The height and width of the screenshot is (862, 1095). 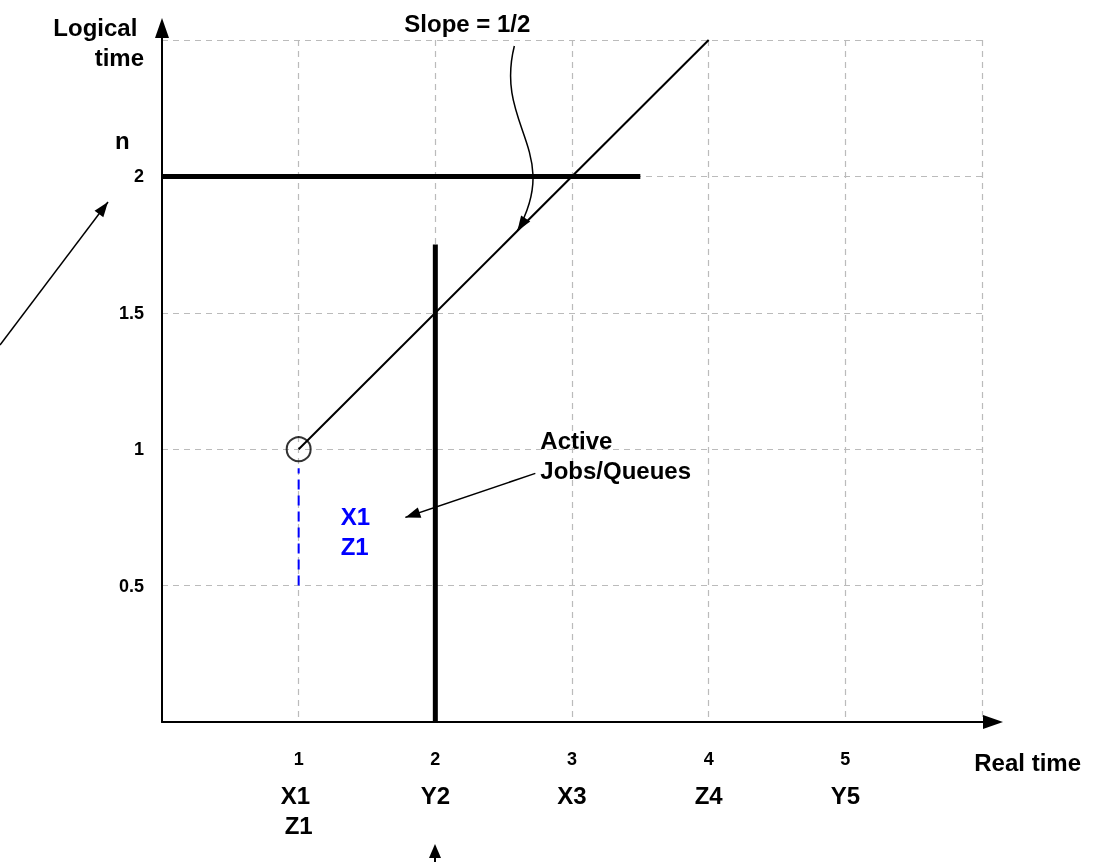 What do you see at coordinates (122, 140) in the screenshot?
I see `text: n` at bounding box center [122, 140].